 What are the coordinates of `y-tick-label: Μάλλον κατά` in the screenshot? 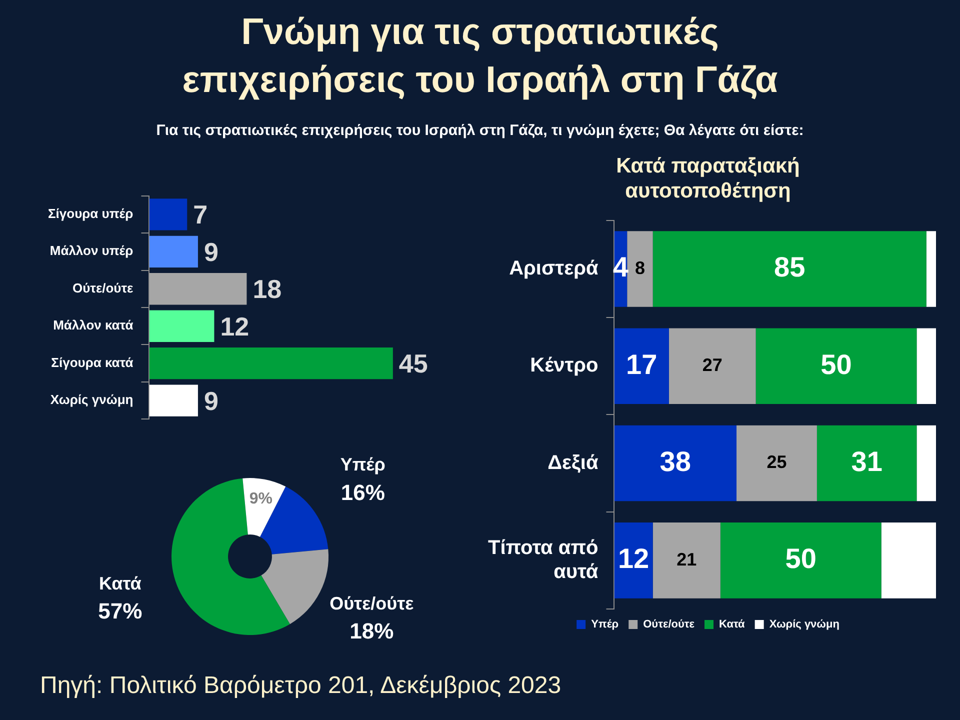 It's located at (93, 325).